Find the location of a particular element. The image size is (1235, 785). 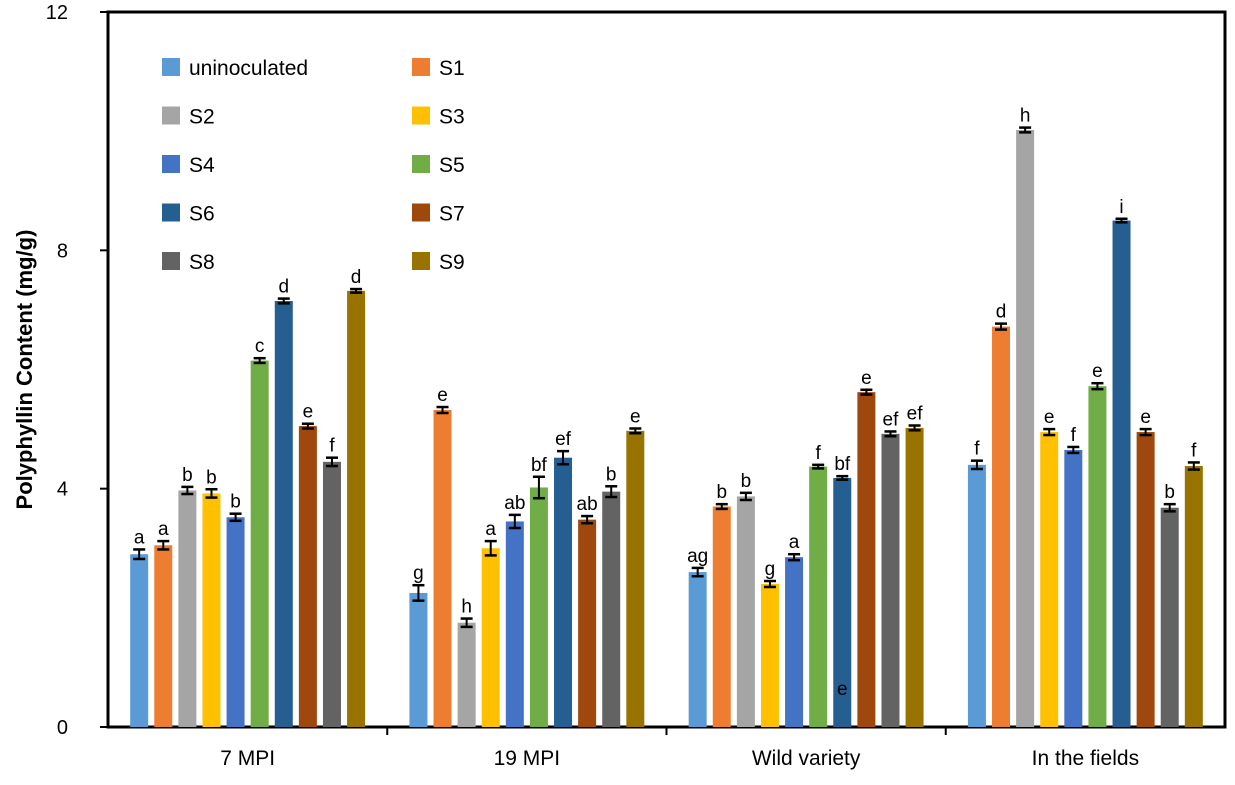

legend-label: S4 is located at coordinates (202, 165).